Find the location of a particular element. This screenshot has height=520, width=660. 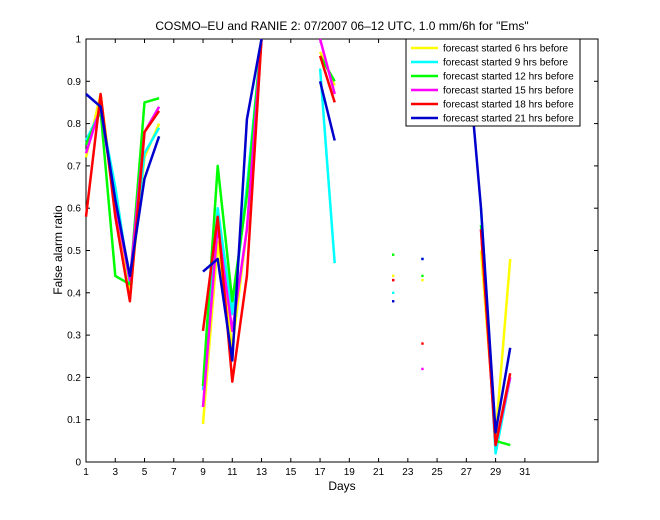

x-axis-label: Days is located at coordinates (341, 486).